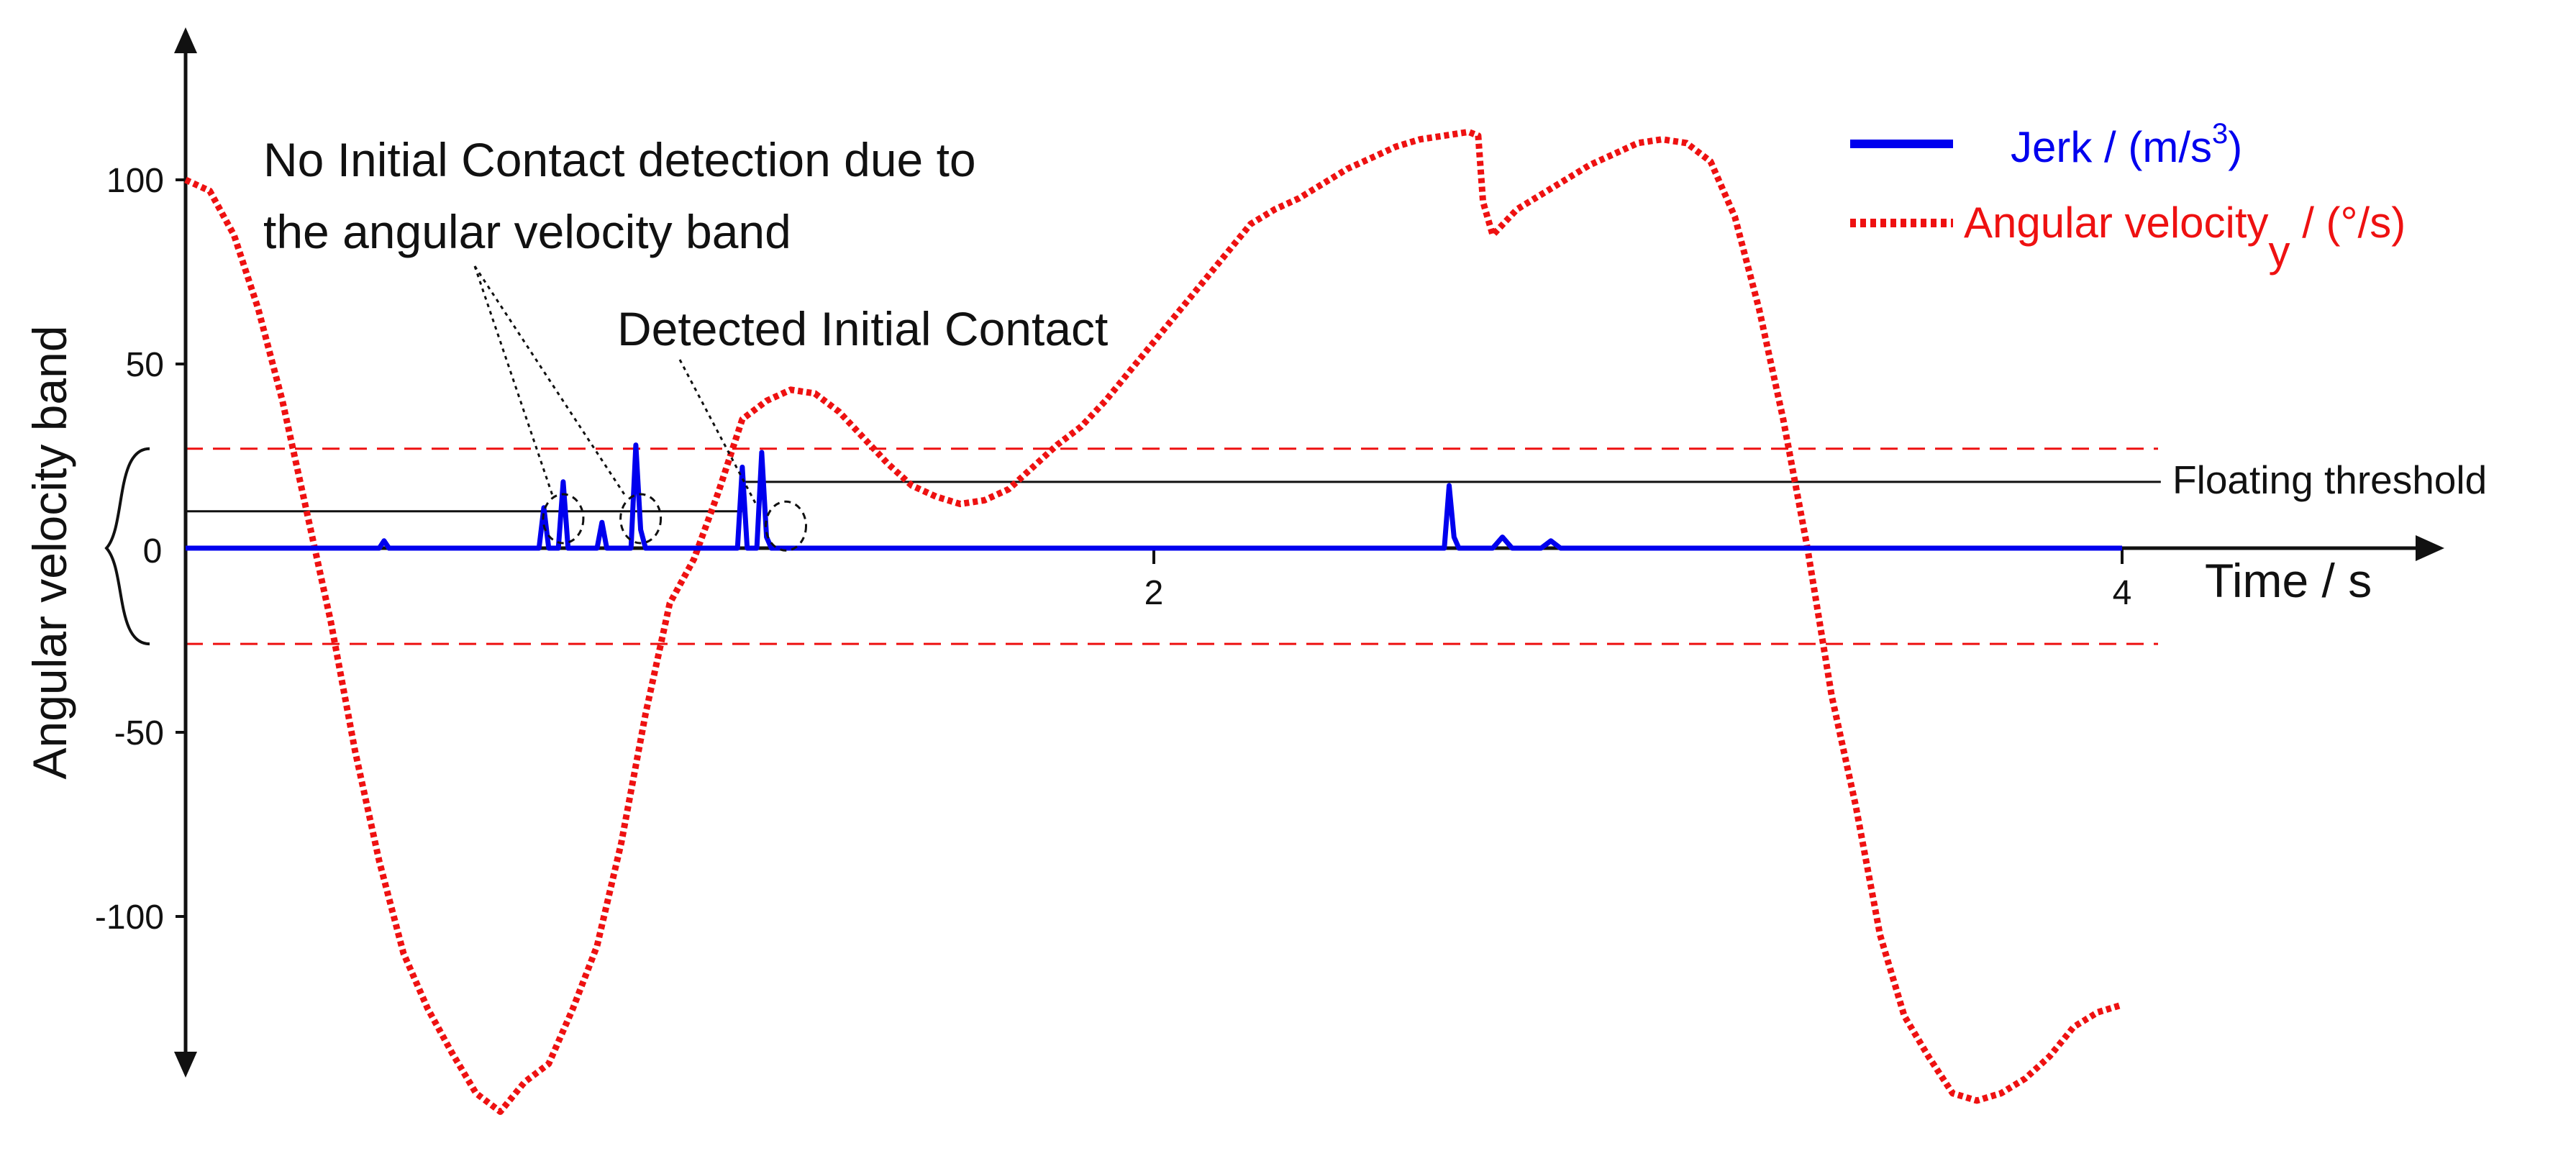 Image resolution: width=2576 pixels, height=1156 pixels. Describe the element at coordinates (2288, 581) in the screenshot. I see `x-axis-label: Time / s` at that location.